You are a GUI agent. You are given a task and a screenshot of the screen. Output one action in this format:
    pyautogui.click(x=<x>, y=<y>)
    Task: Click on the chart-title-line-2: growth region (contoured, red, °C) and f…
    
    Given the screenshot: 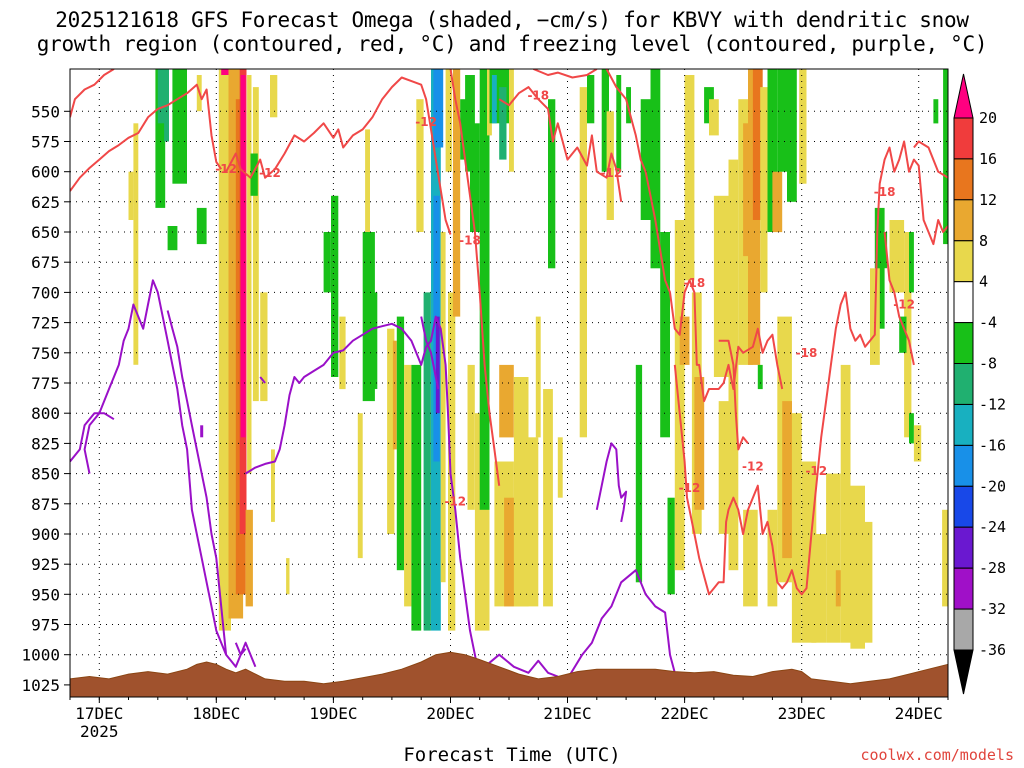 What is the action you would take?
    pyautogui.click(x=512, y=44)
    